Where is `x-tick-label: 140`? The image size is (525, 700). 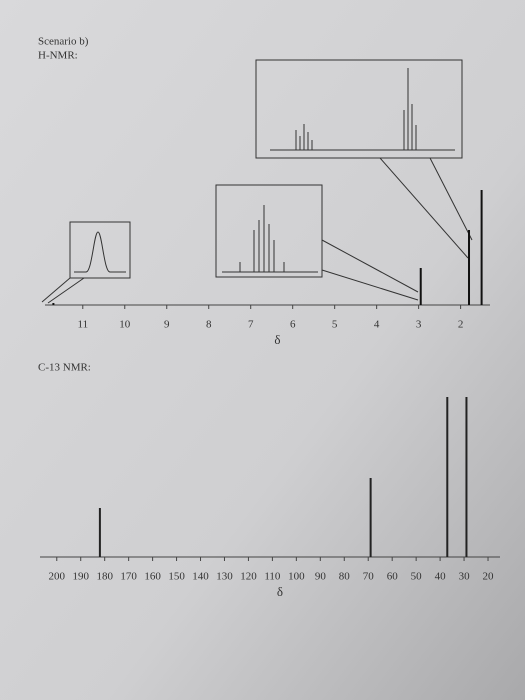 x-tick-label: 140 is located at coordinates (200, 577).